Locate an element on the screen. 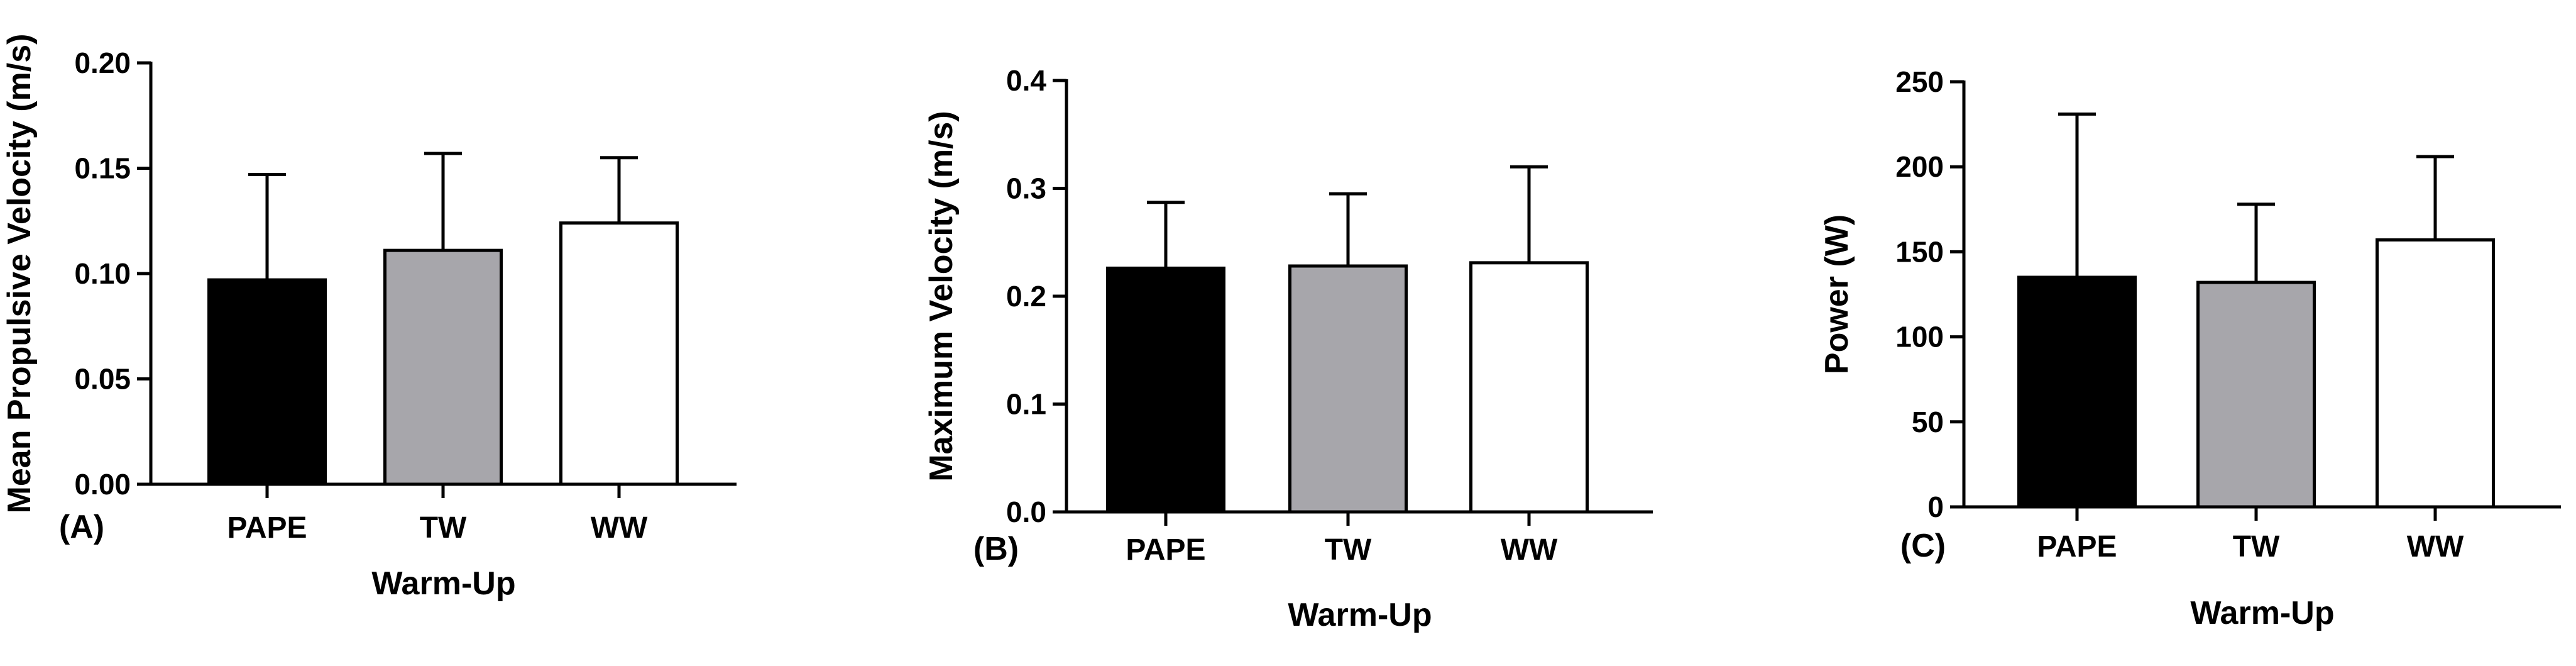  y-tick-label: 0.00 is located at coordinates (103, 484).